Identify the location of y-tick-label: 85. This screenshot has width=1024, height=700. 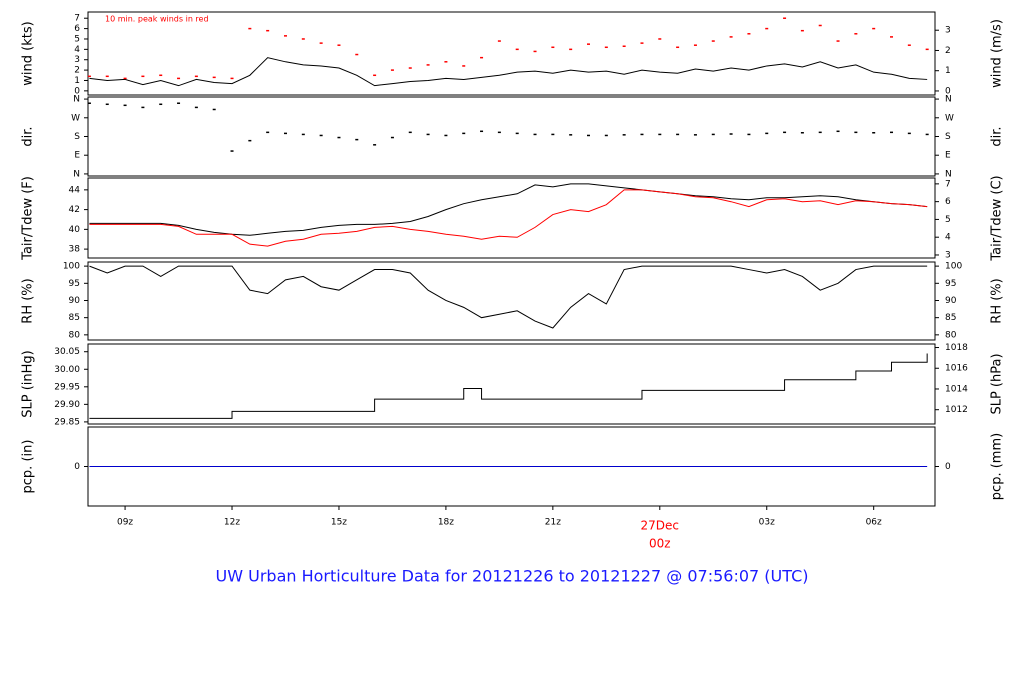
(74, 318).